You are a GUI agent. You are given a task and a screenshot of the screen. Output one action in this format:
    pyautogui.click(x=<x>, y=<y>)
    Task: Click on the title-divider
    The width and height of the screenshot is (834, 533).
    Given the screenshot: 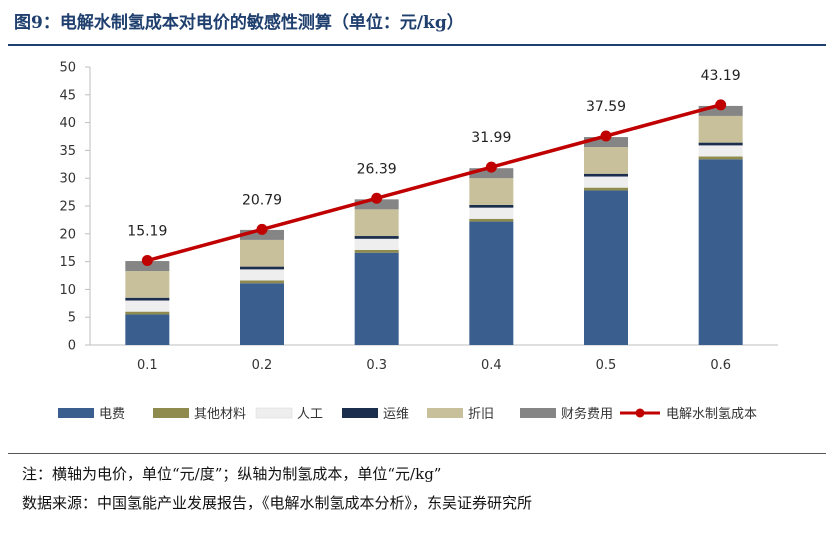 What is the action you would take?
    pyautogui.click(x=417, y=45)
    